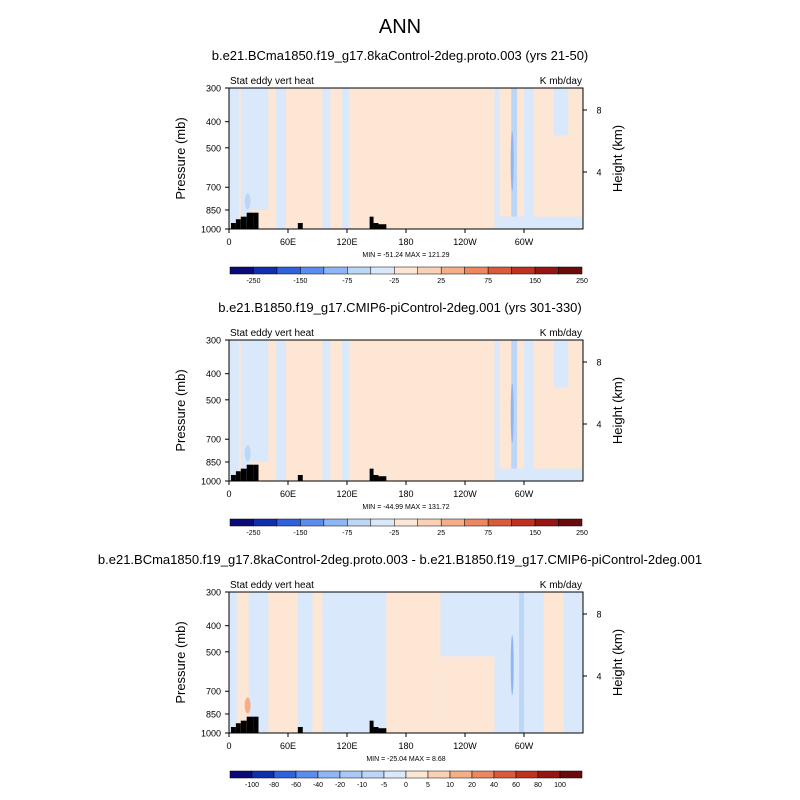 The height and width of the screenshot is (800, 800). I want to click on colorbar-label: 60, so click(516, 785).